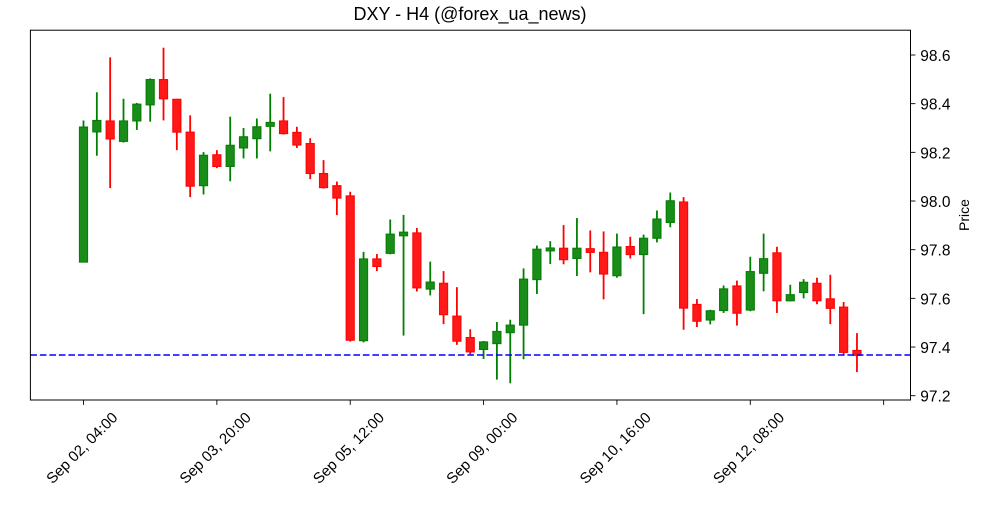 The width and height of the screenshot is (1000, 505). What do you see at coordinates (935, 202) in the screenshot?
I see `svg-text: 98.0` at bounding box center [935, 202].